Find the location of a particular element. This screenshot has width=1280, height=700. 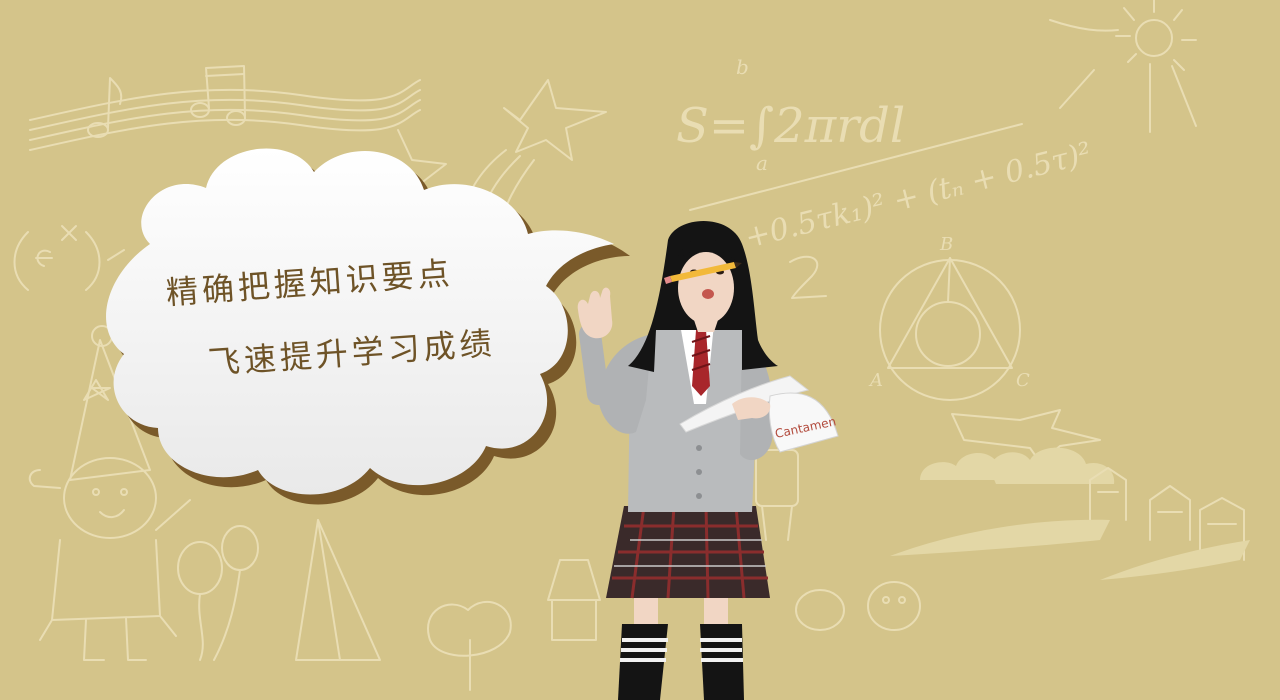

triangle-circle-icon: B A C is located at coordinates (949, 317).